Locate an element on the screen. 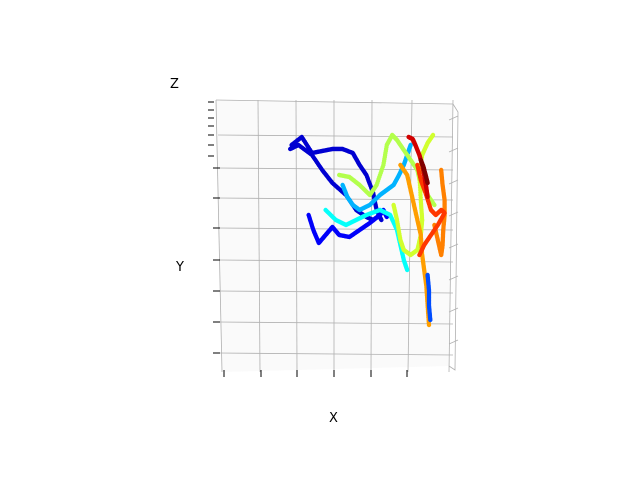 The width and height of the screenshot is (640, 480). side-pane-edge is located at coordinates (453, 237).